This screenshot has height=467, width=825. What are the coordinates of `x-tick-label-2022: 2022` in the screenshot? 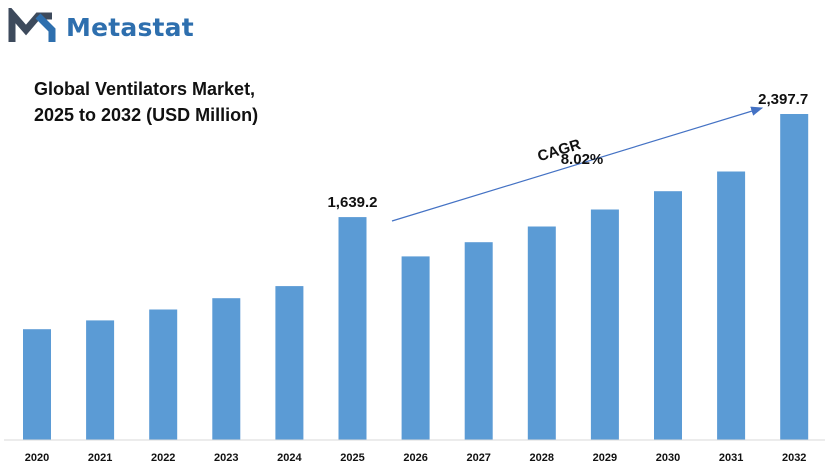 It's located at (163, 458).